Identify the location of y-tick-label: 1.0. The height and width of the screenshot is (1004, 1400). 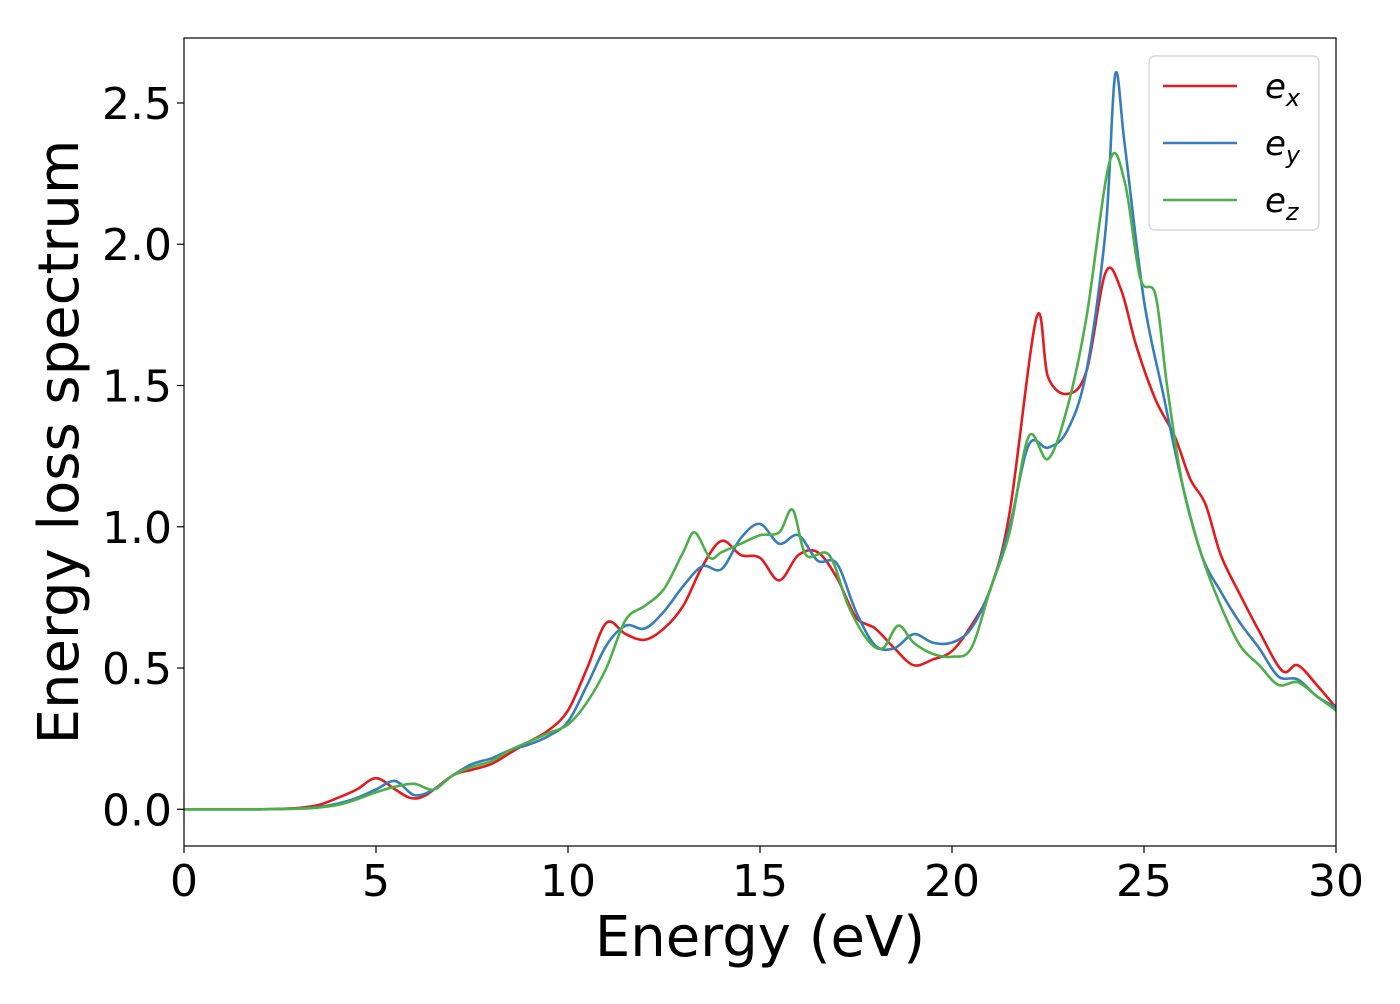
(137, 528).